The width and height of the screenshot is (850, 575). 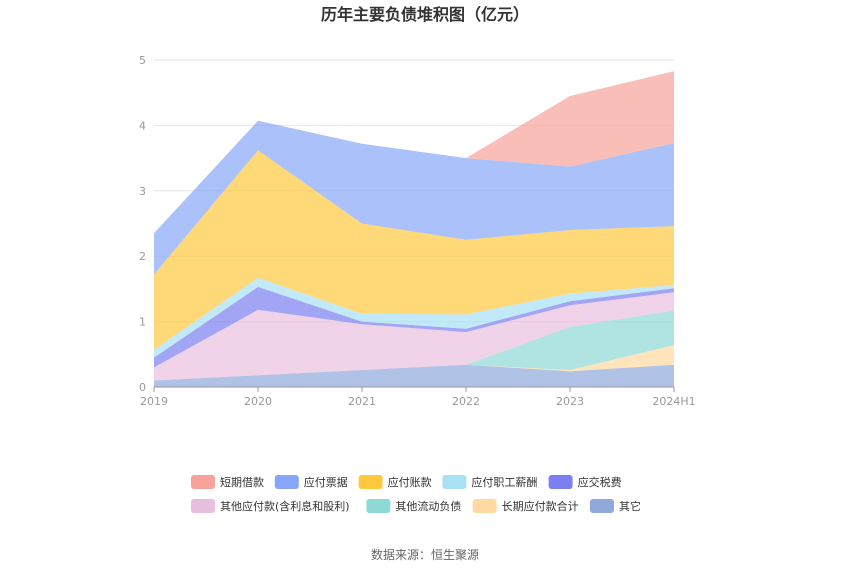 What do you see at coordinates (673, 401) in the screenshot?
I see `x-tick-label: 2024H1` at bounding box center [673, 401].